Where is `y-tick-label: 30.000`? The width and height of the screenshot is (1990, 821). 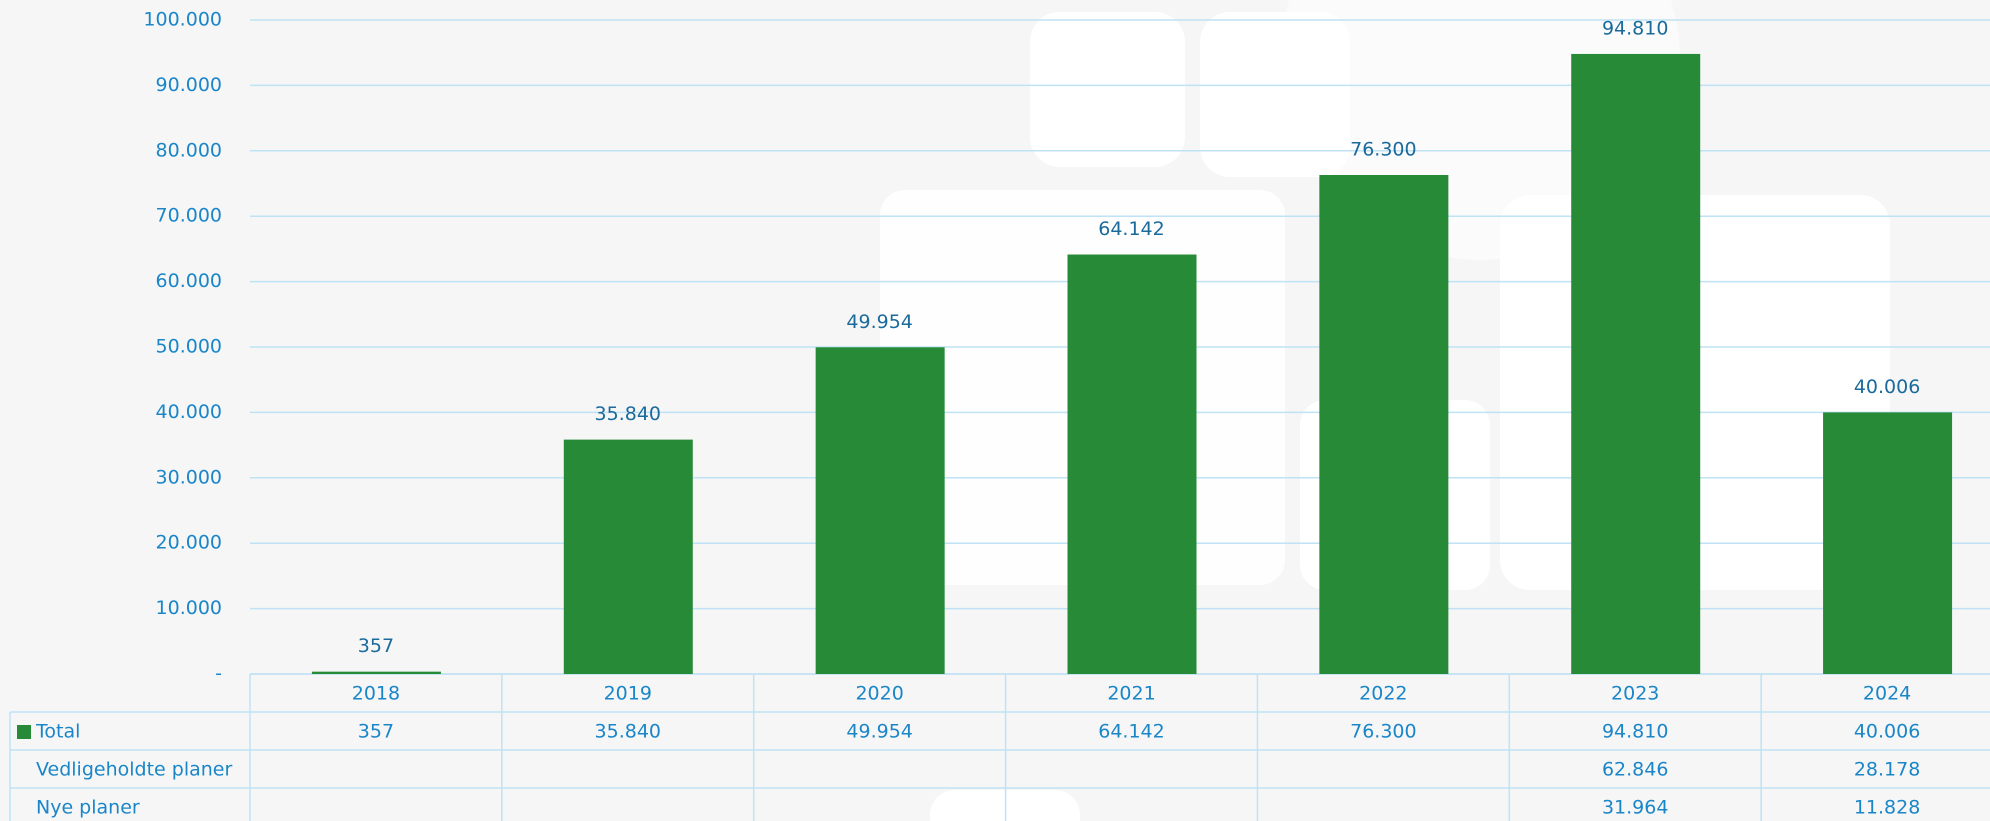 y-tick-label: 30.000 is located at coordinates (189, 477).